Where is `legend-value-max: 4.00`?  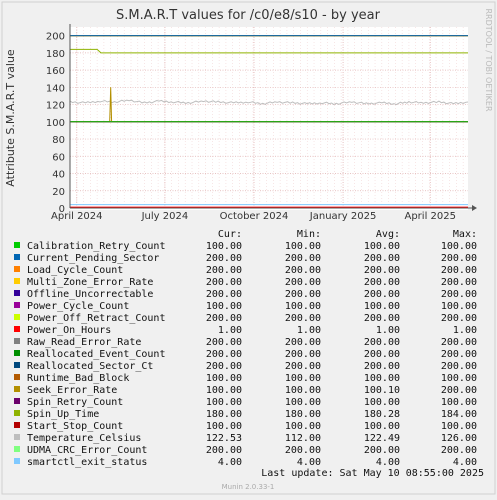
legend-value-max: 4.00 is located at coordinates (465, 462).